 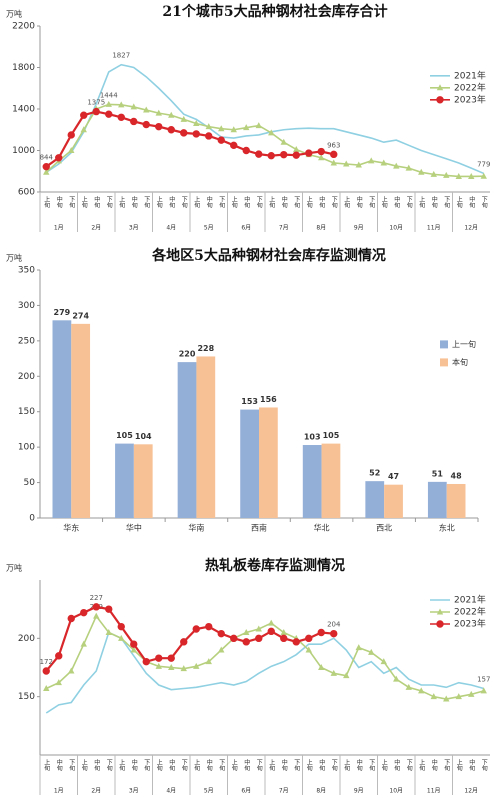 I want to click on data-label: 274, so click(x=80, y=315).